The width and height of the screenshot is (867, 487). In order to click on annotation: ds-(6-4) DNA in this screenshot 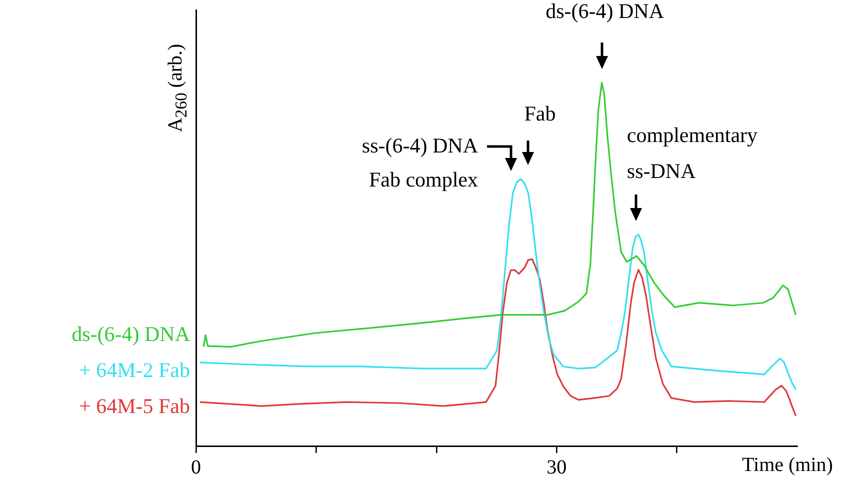, I will do `click(605, 12)`.